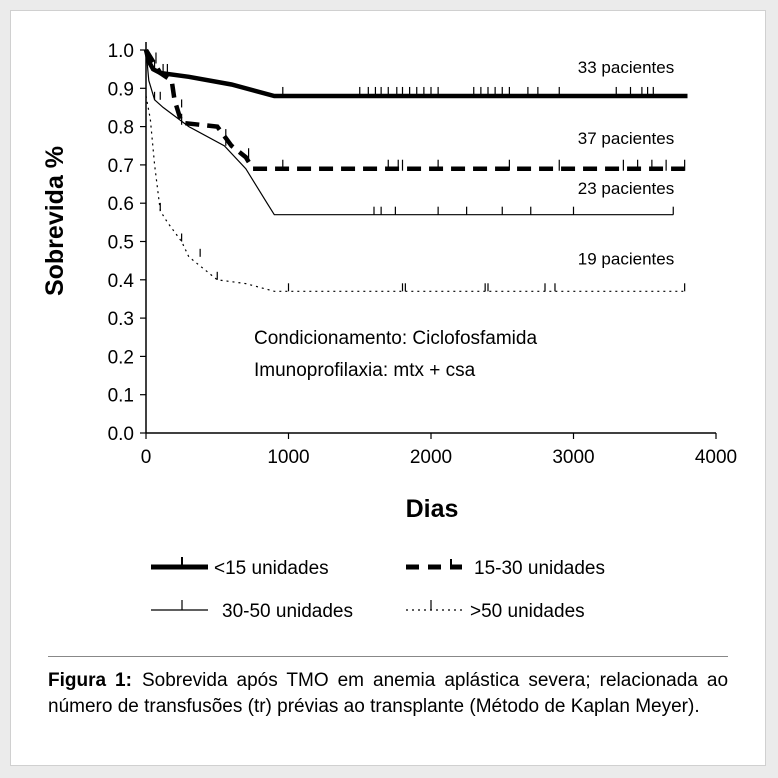  Describe the element at coordinates (121, 204) in the screenshot. I see `y-tick-label: 0.6` at that location.